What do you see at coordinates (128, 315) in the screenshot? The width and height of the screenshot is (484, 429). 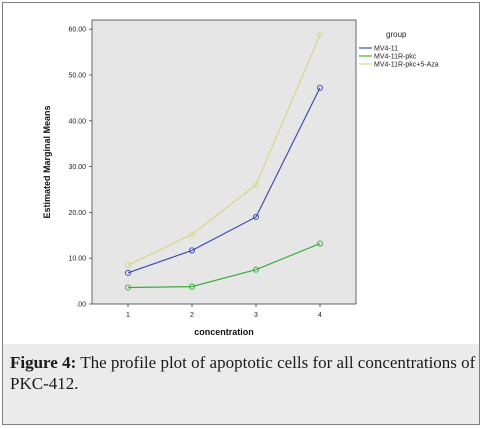 I see `x-tick-label: 1` at bounding box center [128, 315].